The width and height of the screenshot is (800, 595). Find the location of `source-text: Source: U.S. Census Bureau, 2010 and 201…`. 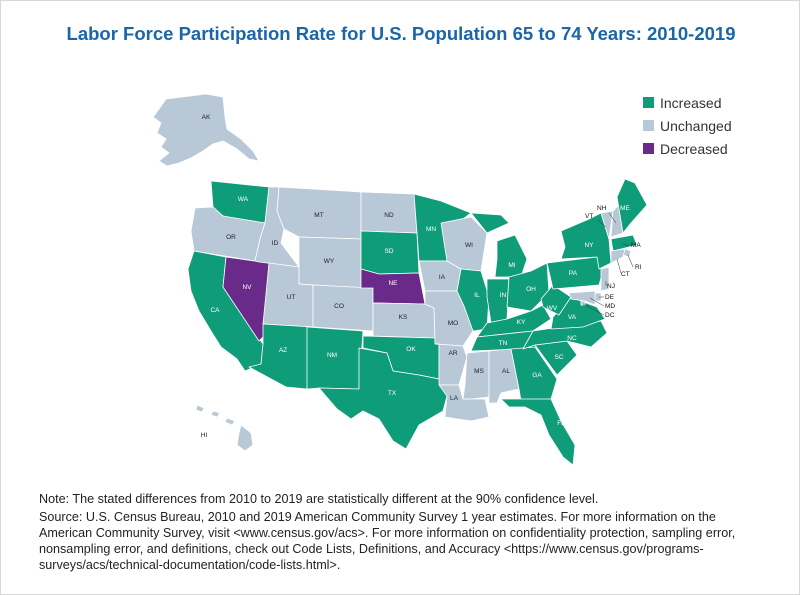

source-text: Source: U.S. Census Bureau, 2010 and 201… is located at coordinates (387, 541).